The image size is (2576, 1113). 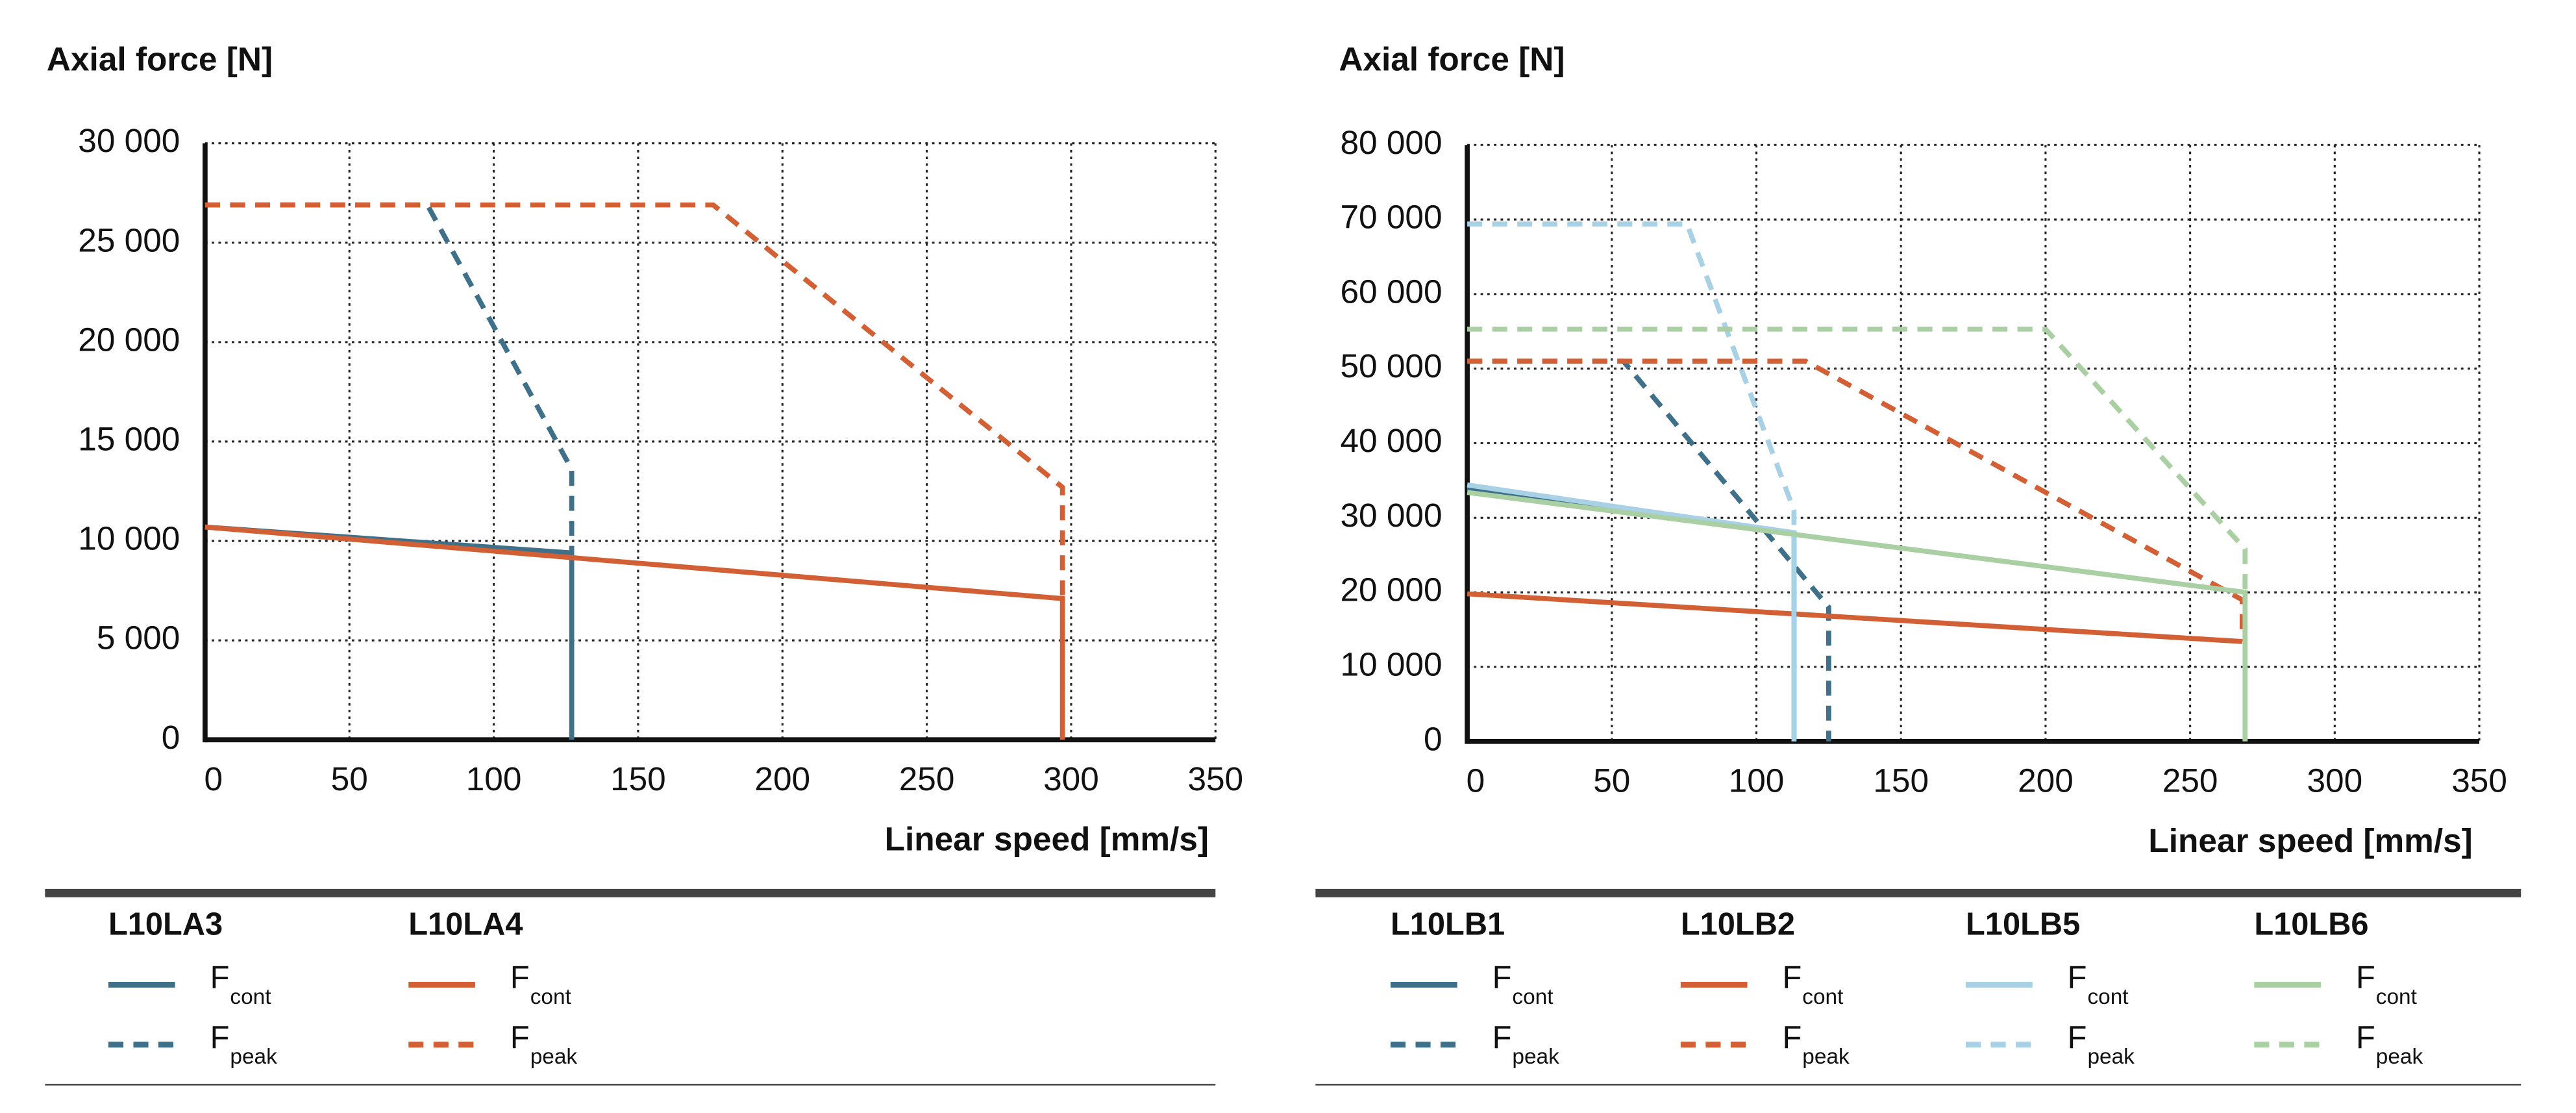 I want to click on y-tick-label: 5 000, so click(x=138, y=638).